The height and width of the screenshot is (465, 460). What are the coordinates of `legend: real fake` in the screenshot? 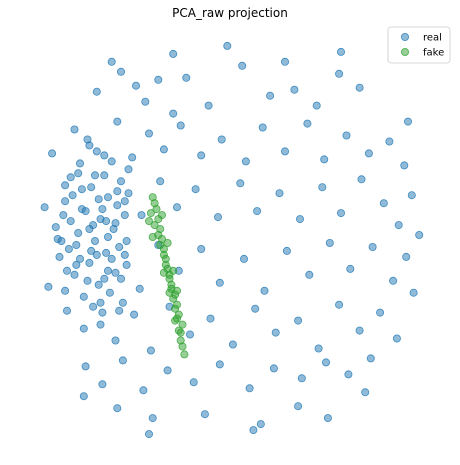 It's located at (419, 45).